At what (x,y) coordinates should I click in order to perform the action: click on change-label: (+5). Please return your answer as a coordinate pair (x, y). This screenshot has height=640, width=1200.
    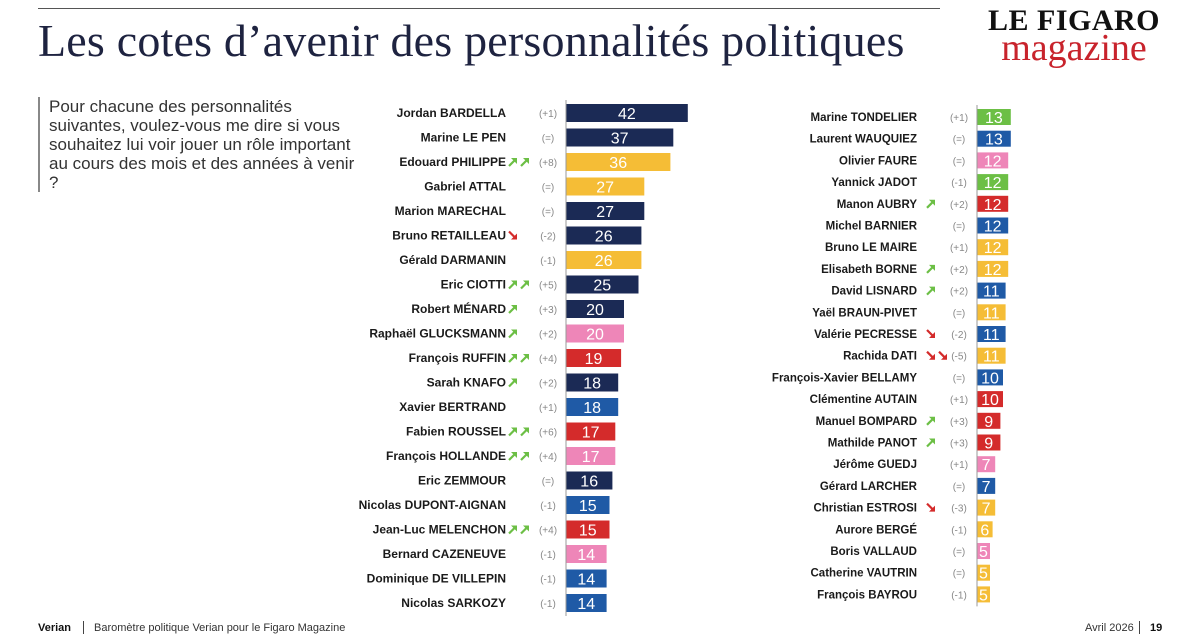
    Looking at the image, I should click on (548, 286).